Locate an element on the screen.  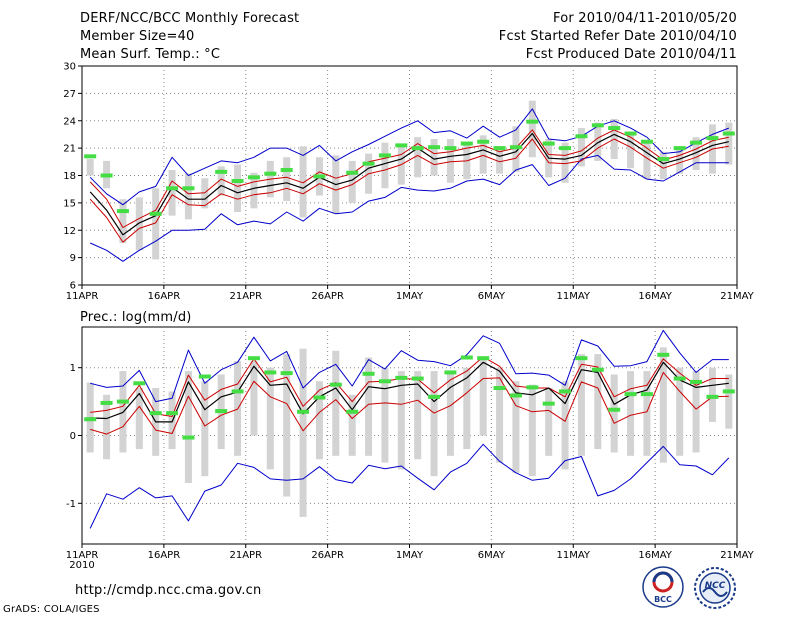
temperature-ytick-label: 18 is located at coordinates (69, 176).